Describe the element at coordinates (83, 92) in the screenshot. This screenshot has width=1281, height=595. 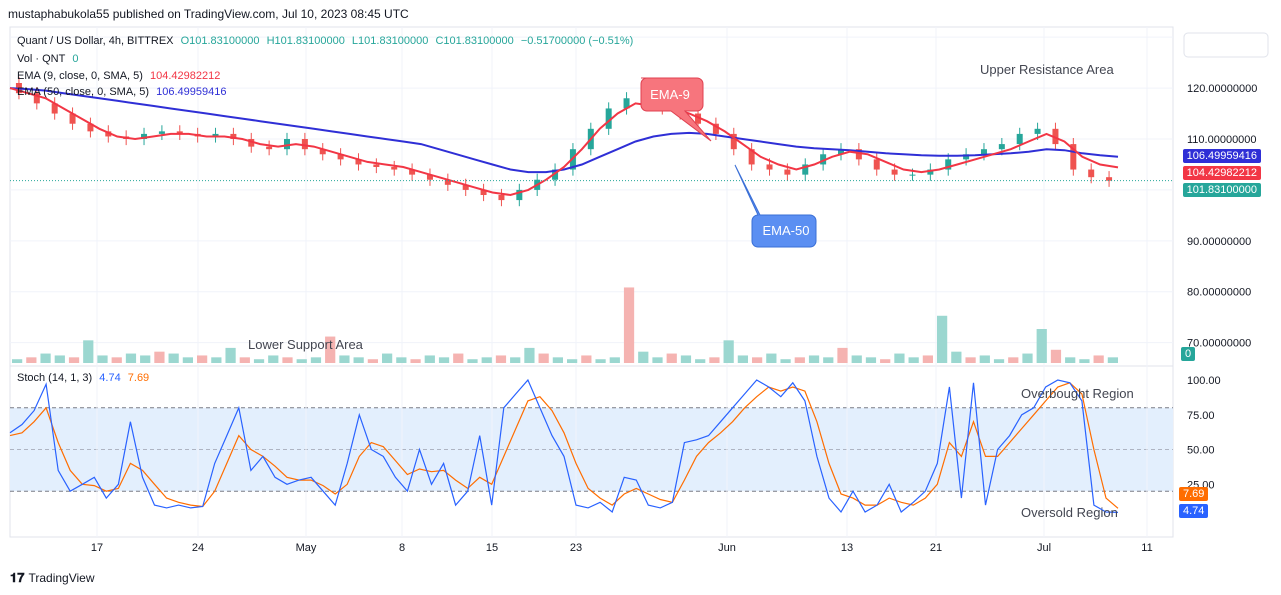
I see `legend-ema50: EMA (50, close, 0, SMA, 5)` at that location.